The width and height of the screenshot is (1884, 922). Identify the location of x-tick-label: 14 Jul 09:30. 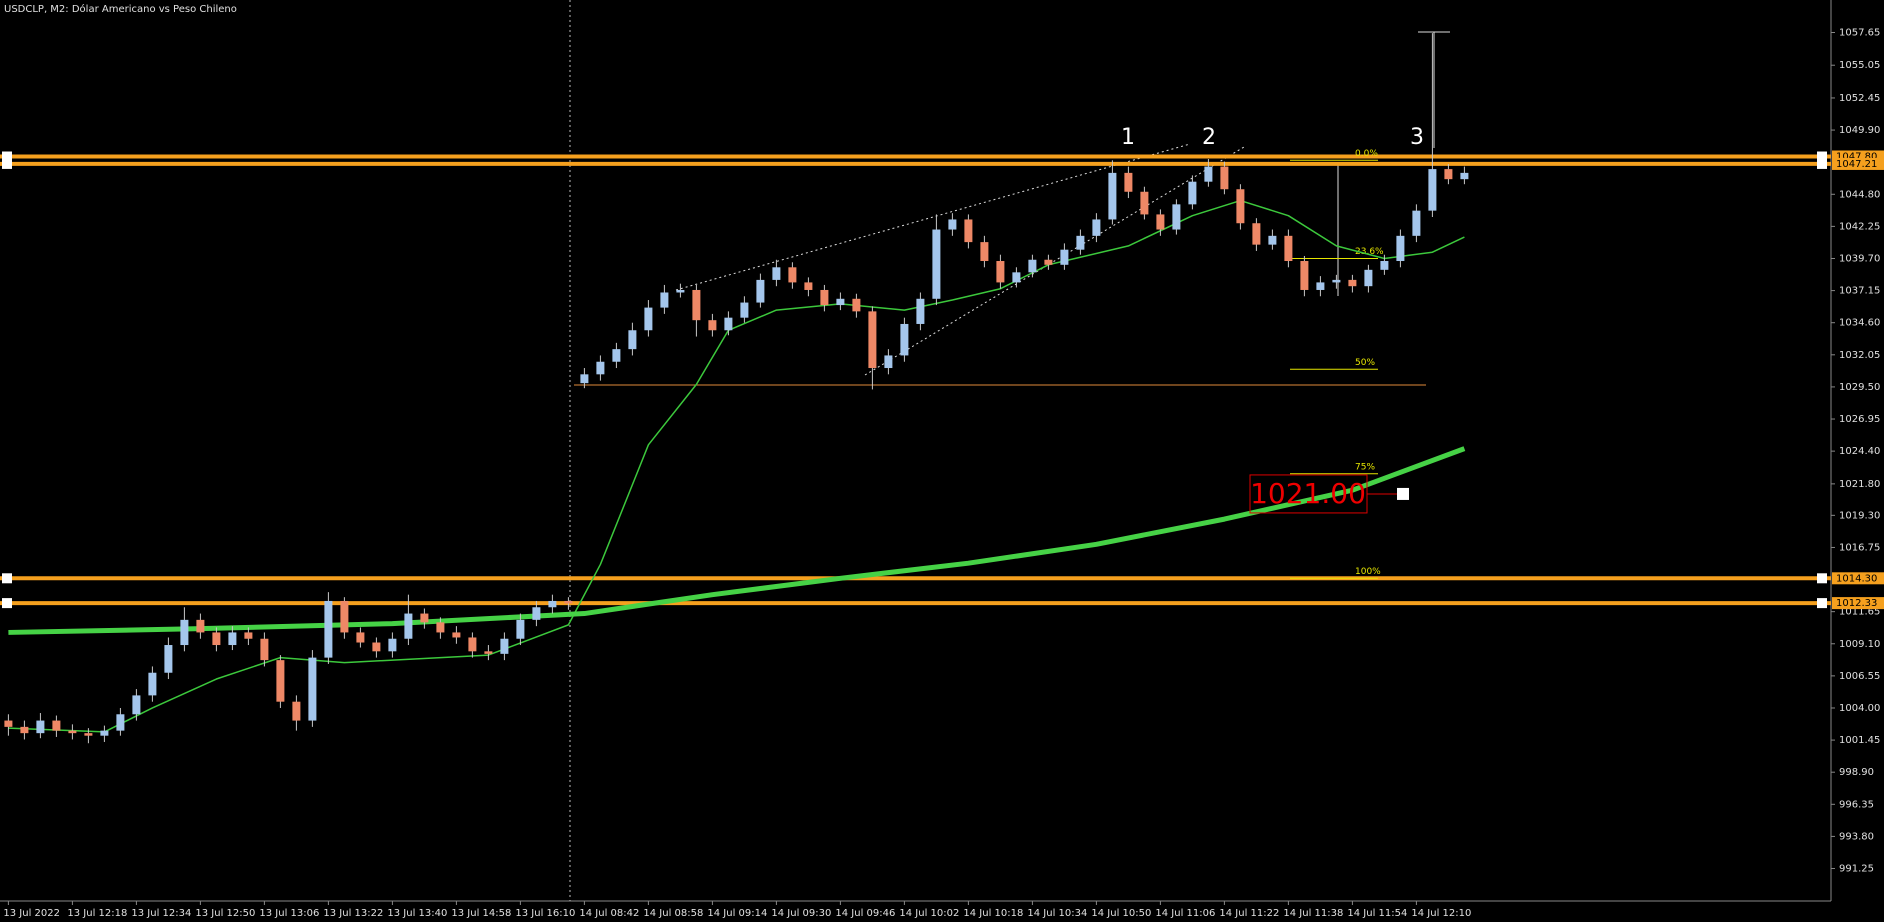
(801, 913).